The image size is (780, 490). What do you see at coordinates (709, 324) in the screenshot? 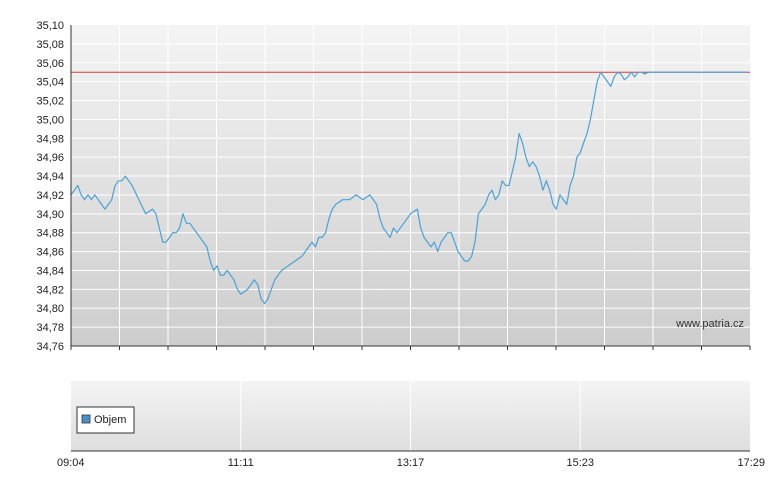
I see `watermark: www.patria.cz` at bounding box center [709, 324].